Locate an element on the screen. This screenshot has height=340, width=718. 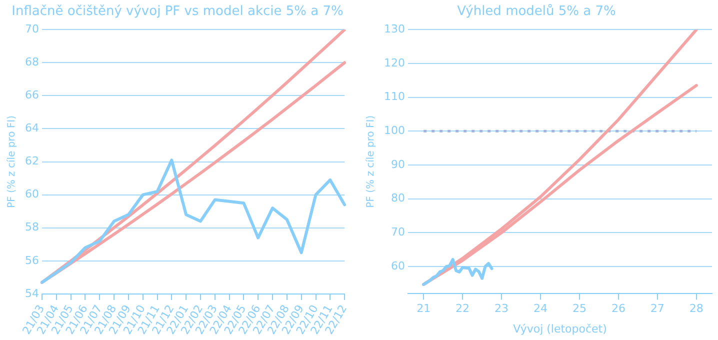
y-tick-label: 90 is located at coordinates (397, 164).